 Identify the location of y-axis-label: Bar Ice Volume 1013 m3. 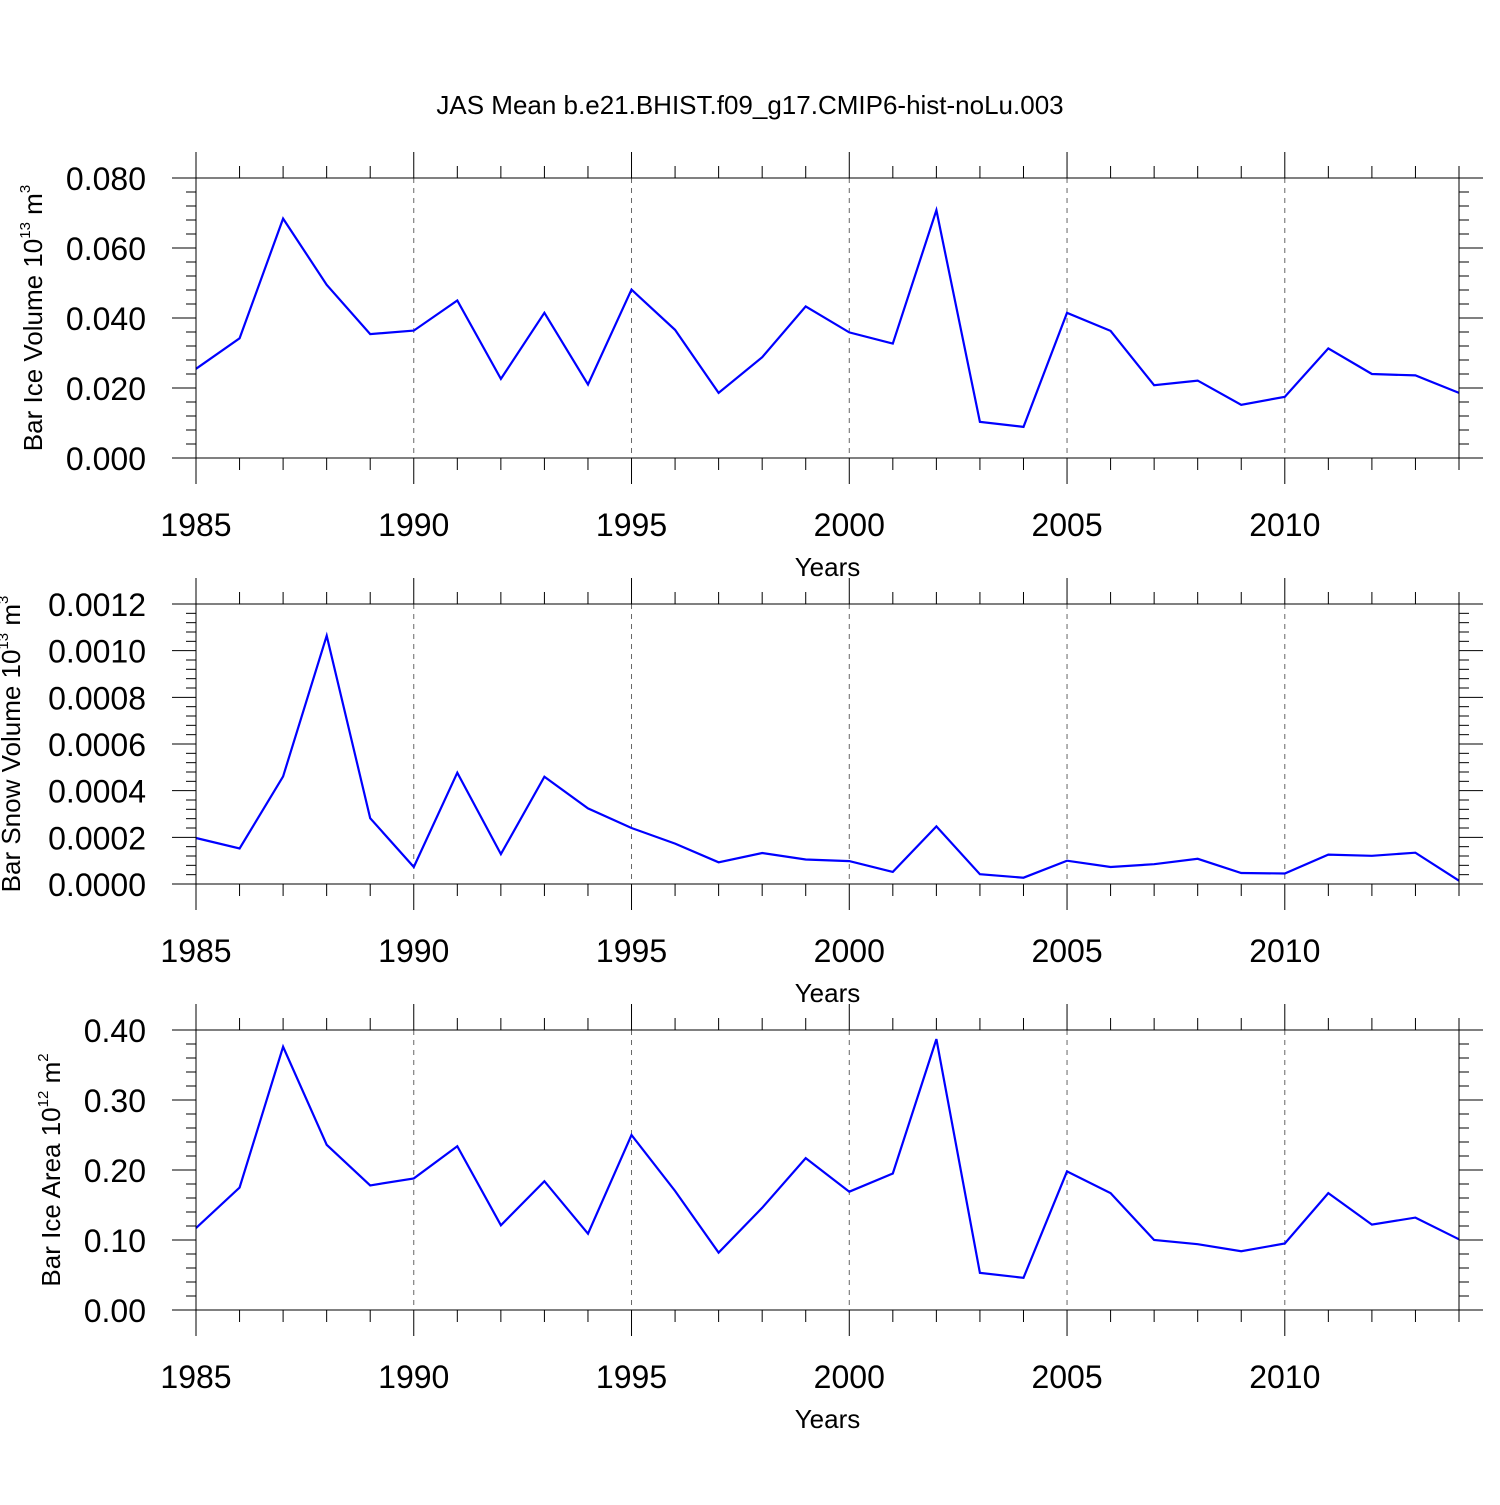
(32, 318).